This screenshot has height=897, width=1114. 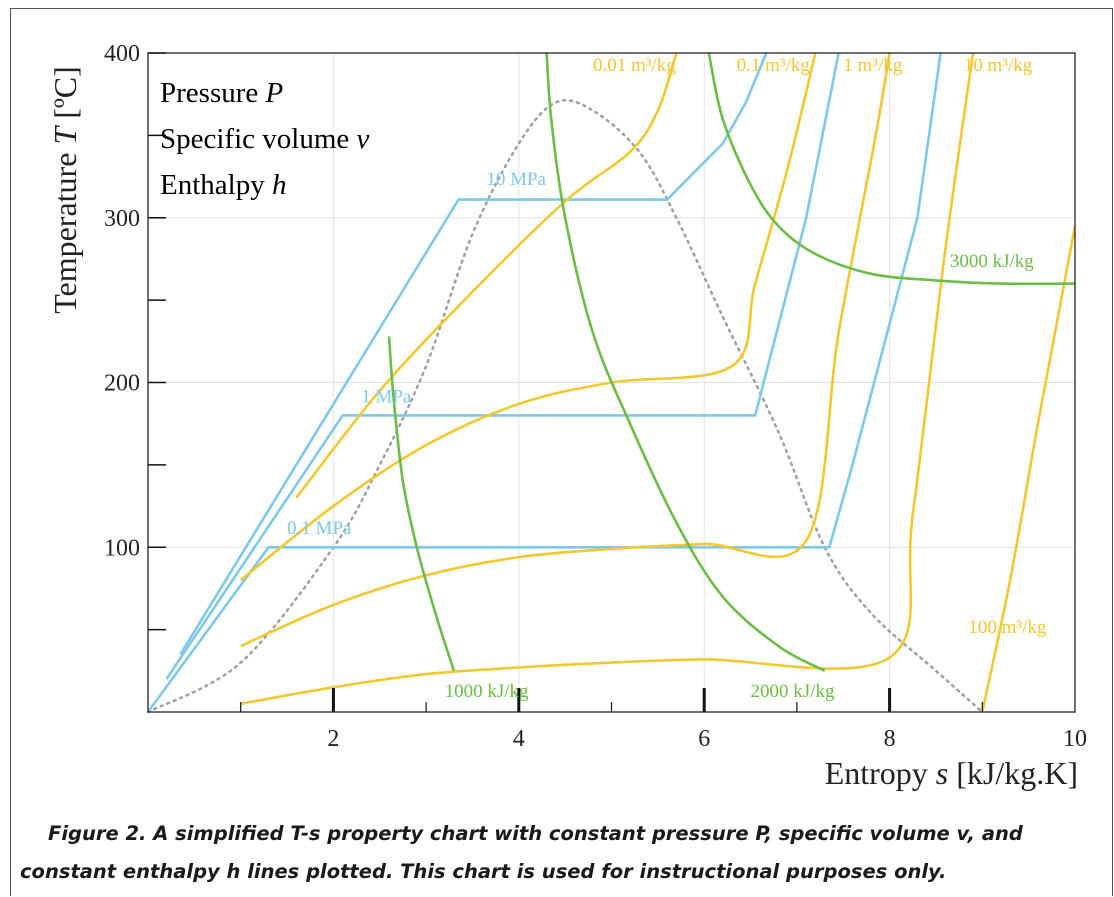 I want to click on x-tick-label: 4, so click(x=519, y=739).